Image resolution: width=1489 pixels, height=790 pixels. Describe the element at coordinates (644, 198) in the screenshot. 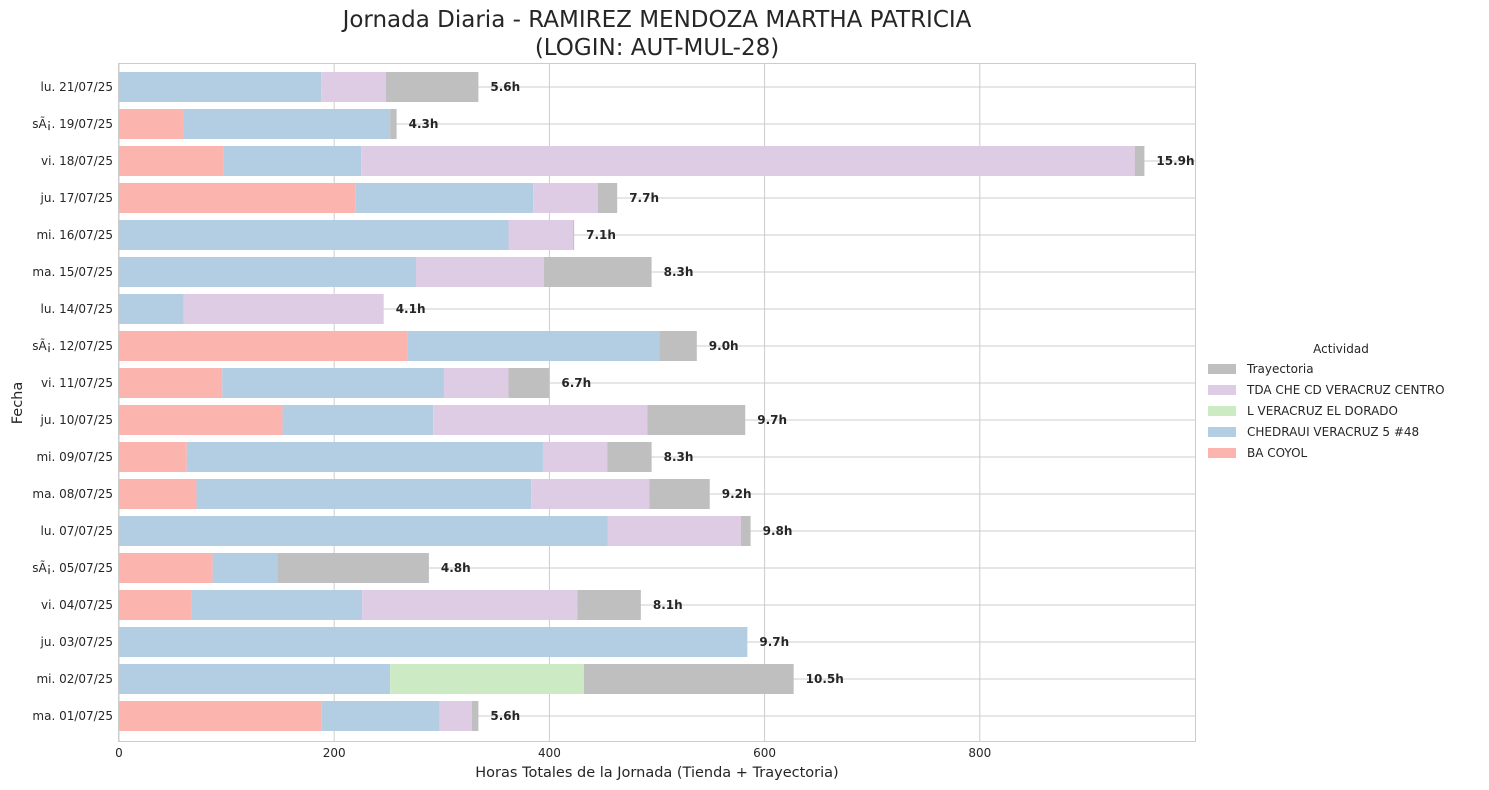

I see `bar-total-label: 7.7h` at that location.